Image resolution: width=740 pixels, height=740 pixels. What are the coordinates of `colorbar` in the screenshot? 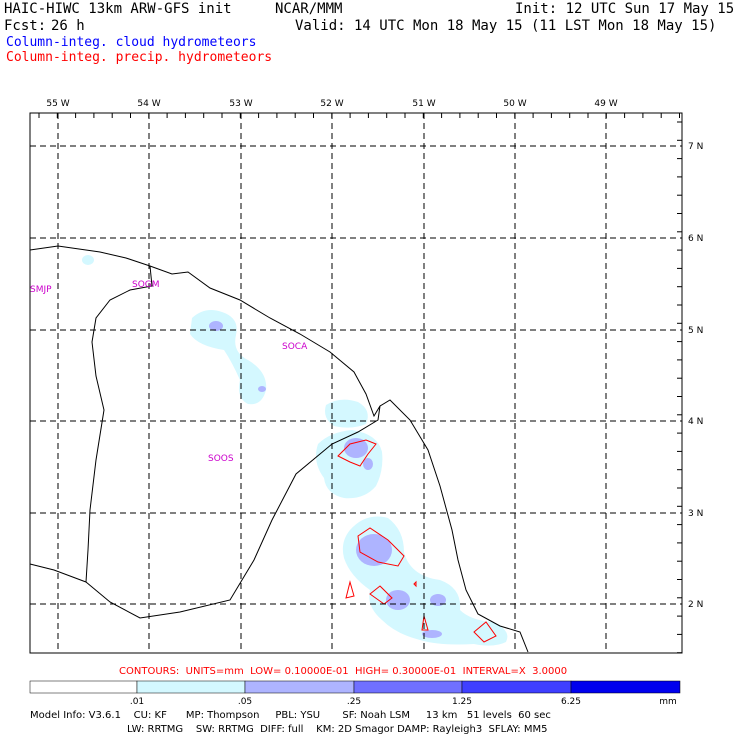 It's located at (355, 687).